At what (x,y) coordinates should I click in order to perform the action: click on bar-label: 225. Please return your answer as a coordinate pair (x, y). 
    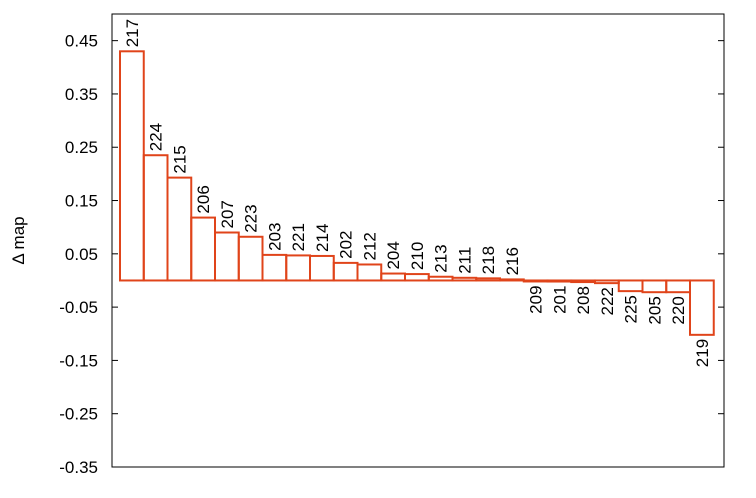
    Looking at the image, I should click on (631, 309).